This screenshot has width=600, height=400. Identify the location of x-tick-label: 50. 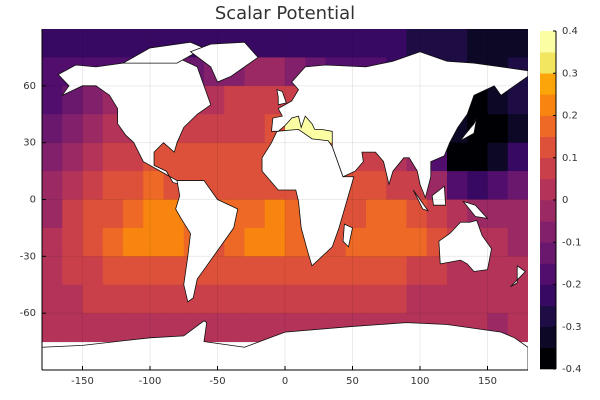
(352, 381).